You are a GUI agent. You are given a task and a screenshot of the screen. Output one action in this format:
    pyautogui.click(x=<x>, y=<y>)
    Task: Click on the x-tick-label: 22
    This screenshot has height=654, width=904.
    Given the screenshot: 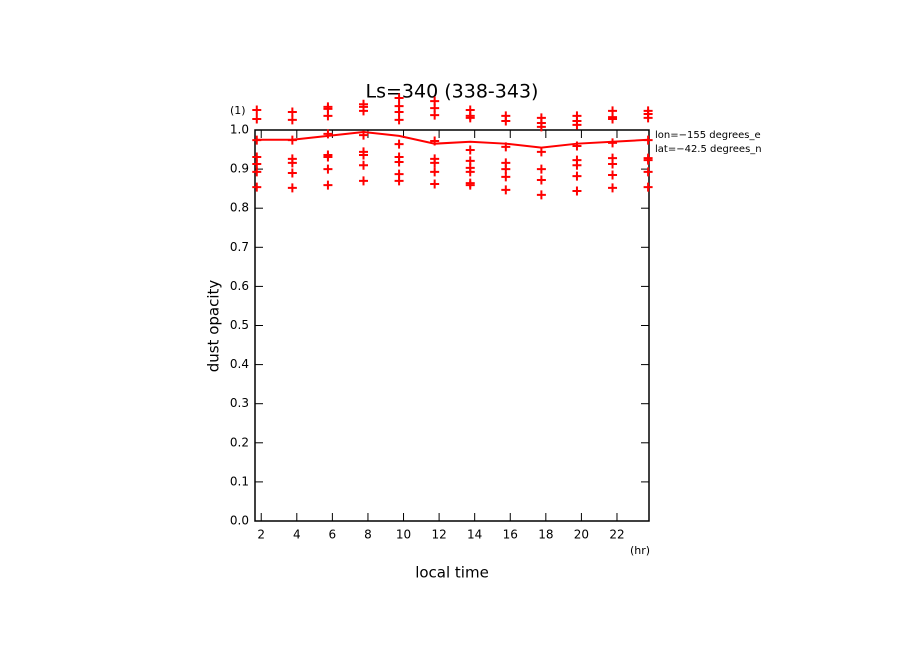 What is the action you would take?
    pyautogui.click(x=616, y=535)
    